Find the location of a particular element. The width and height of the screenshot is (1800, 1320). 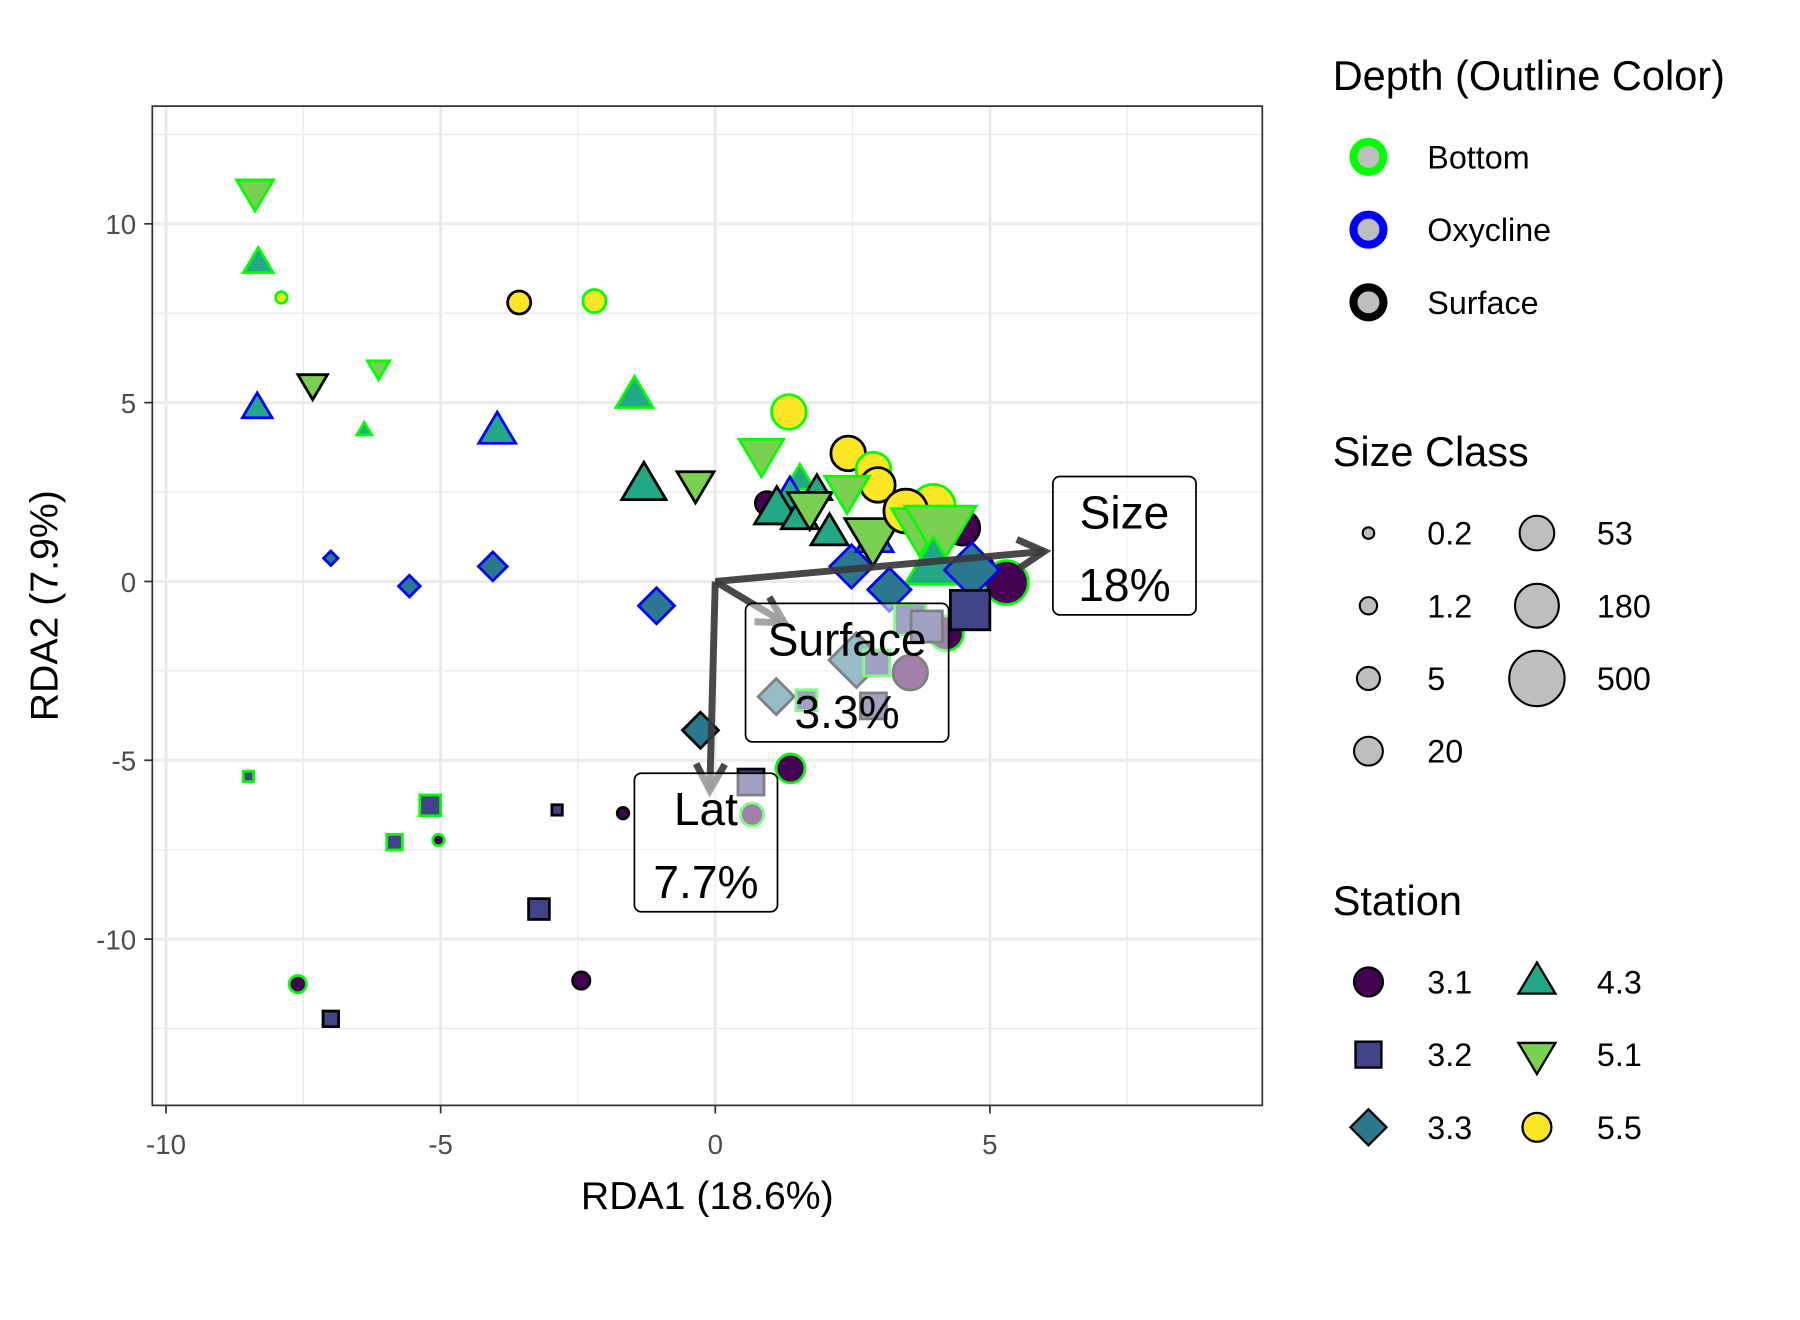

x-tick-label: 0 is located at coordinates (715, 1144).